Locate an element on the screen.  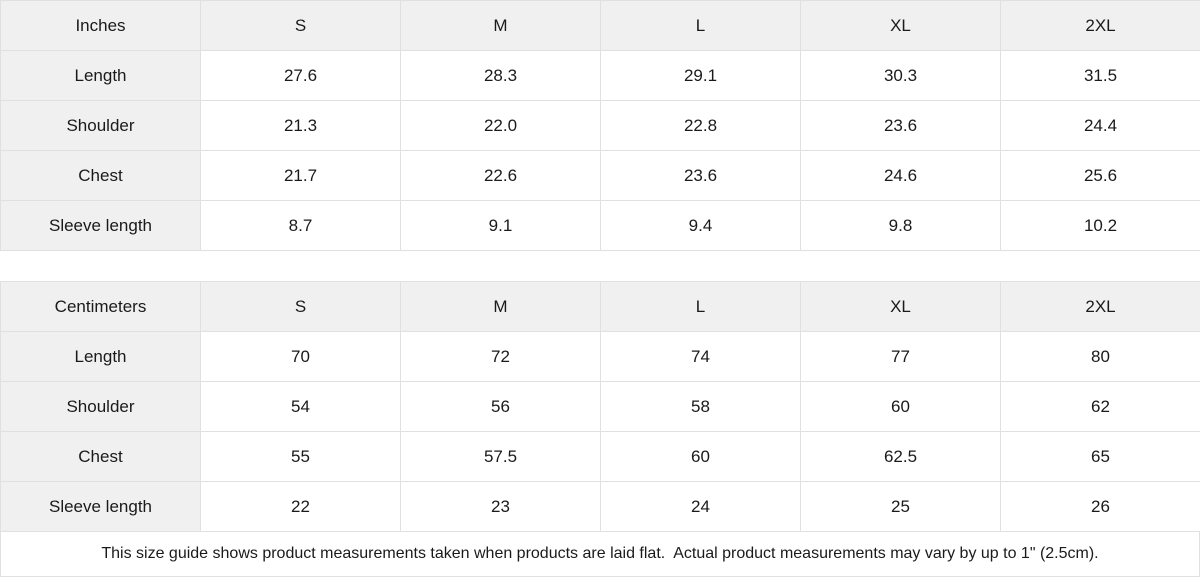
value-cell: 22.6 is located at coordinates (500, 175).